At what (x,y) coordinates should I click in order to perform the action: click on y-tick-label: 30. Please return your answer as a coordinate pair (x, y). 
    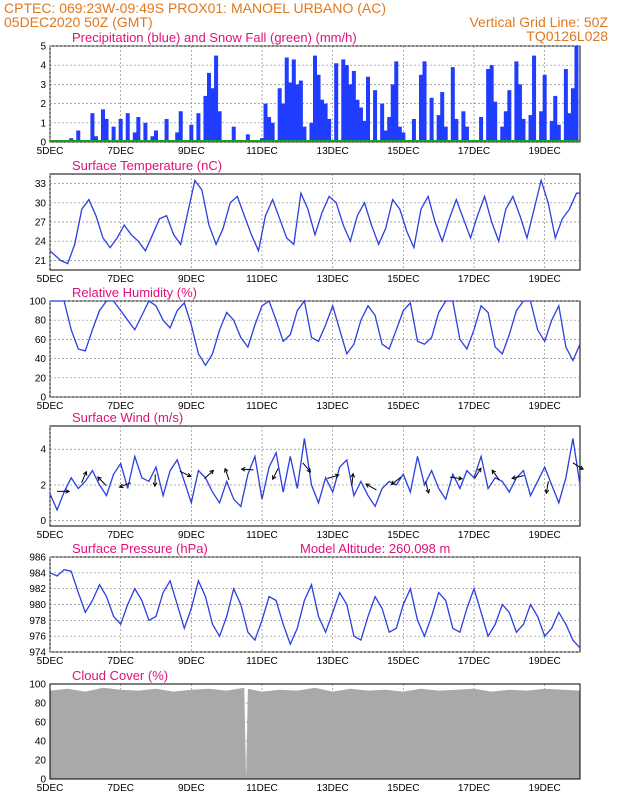
    Looking at the image, I should click on (41, 203).